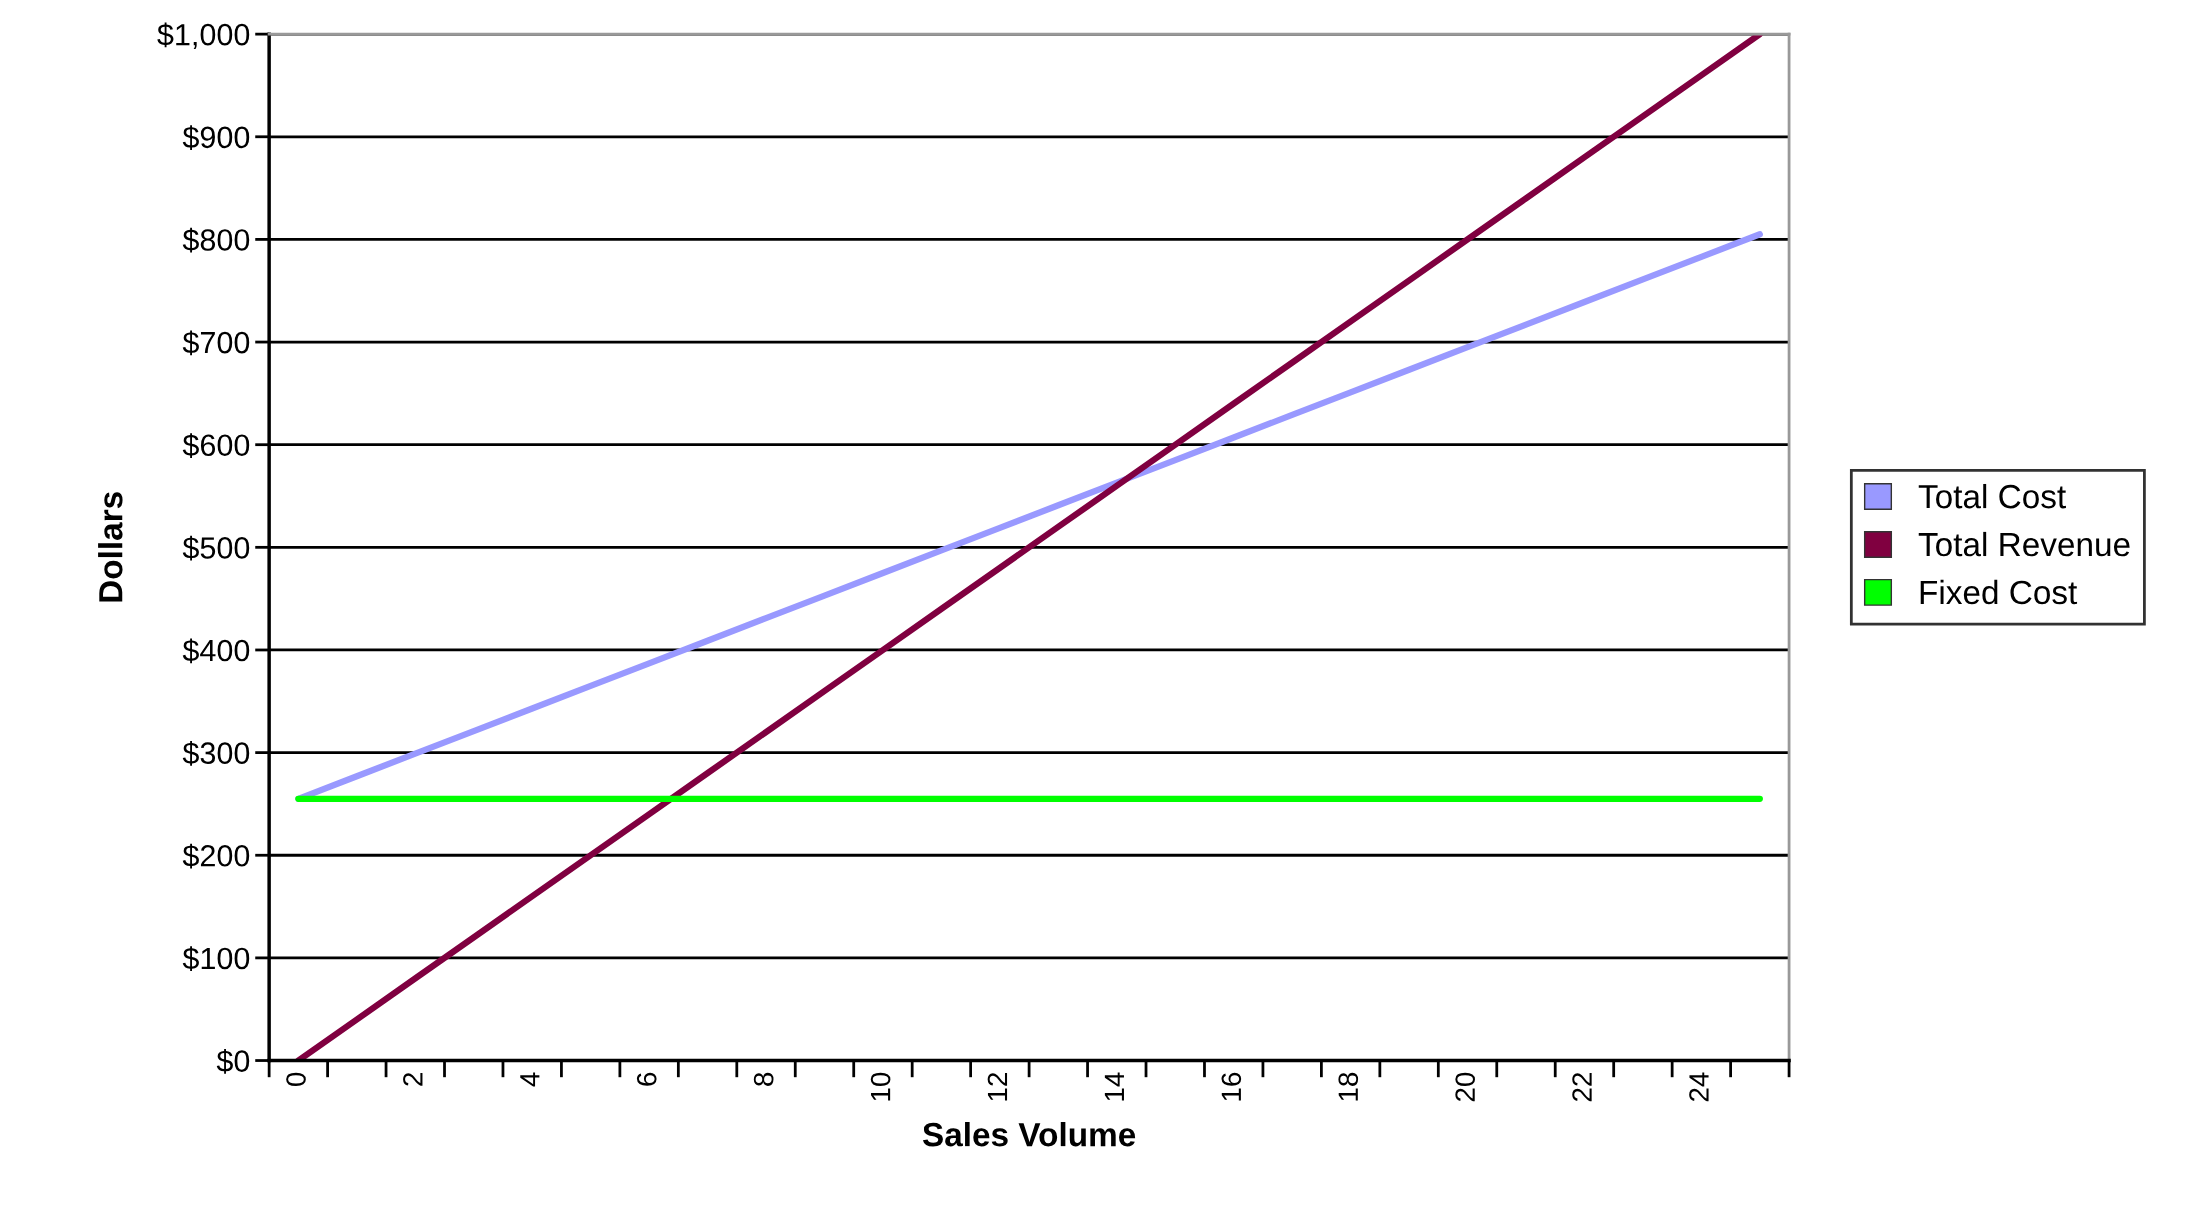 The height and width of the screenshot is (1219, 2206). What do you see at coordinates (216, 548) in the screenshot?
I see `y-tick-label: $500` at bounding box center [216, 548].